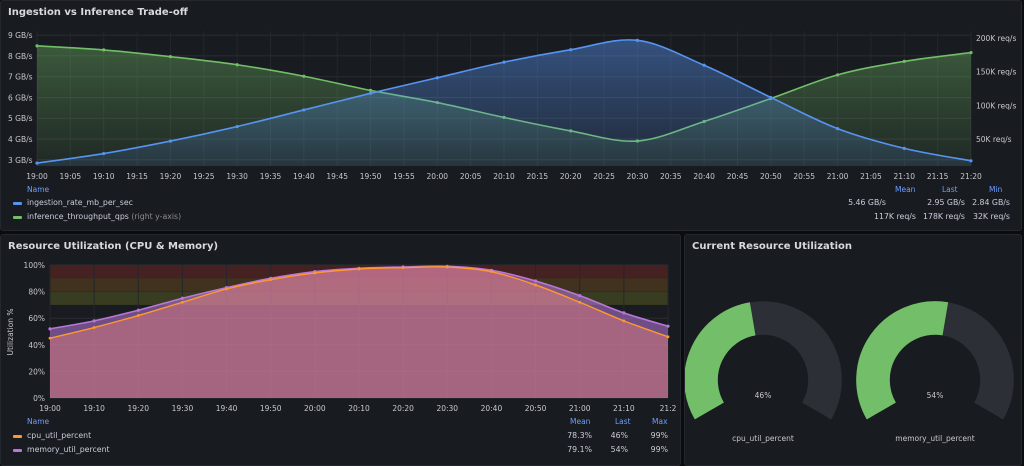  Describe the element at coordinates (895, 216) in the screenshot. I see `inference-mean: 117K req/s` at that location.